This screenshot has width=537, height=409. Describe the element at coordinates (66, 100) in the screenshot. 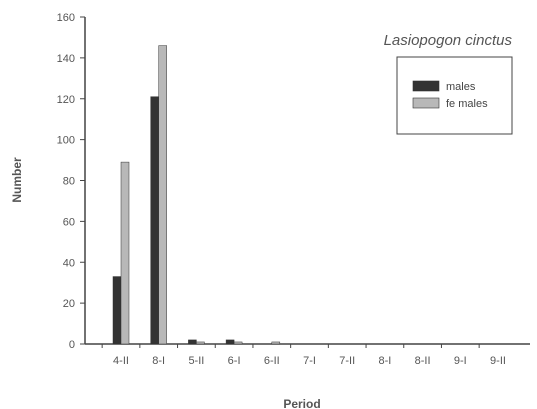

I see `y-tick-label: 120` at that location.